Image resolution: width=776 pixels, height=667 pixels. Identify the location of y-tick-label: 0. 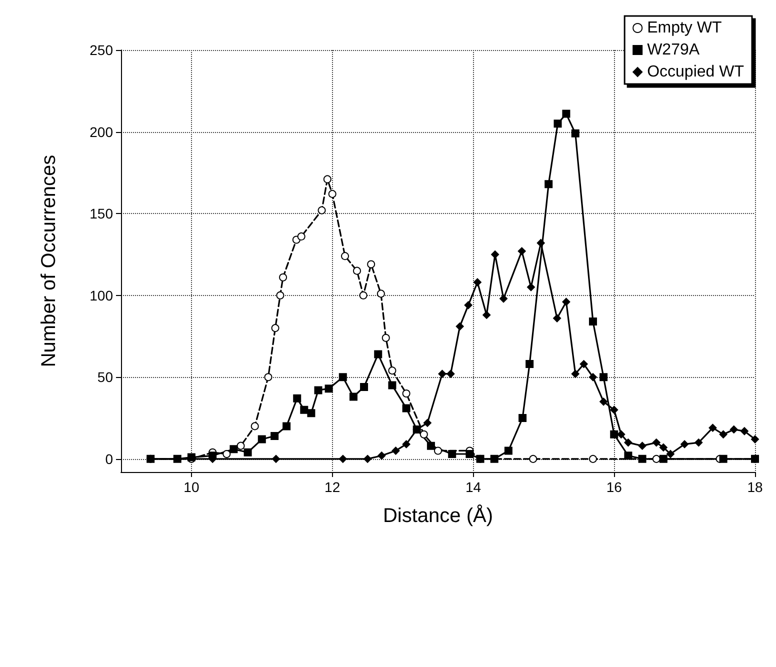
(109, 458).